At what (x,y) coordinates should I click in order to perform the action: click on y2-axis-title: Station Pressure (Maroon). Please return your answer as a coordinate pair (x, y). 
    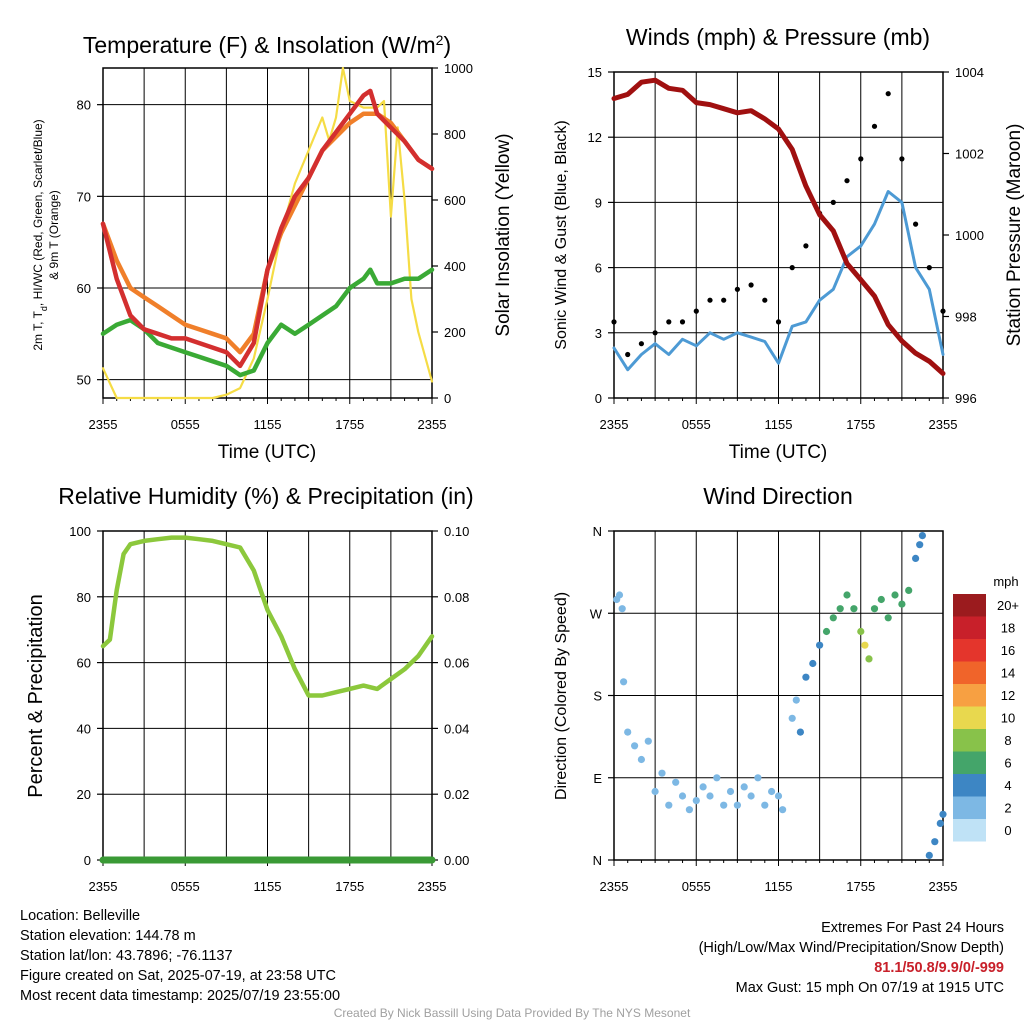
    Looking at the image, I should click on (1014, 235).